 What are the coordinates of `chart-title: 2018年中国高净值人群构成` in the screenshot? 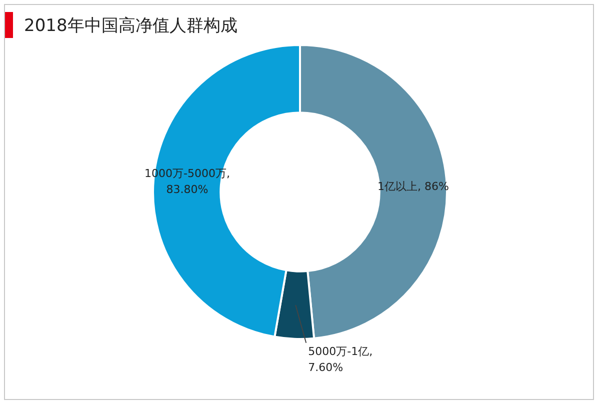 It's located at (131, 26).